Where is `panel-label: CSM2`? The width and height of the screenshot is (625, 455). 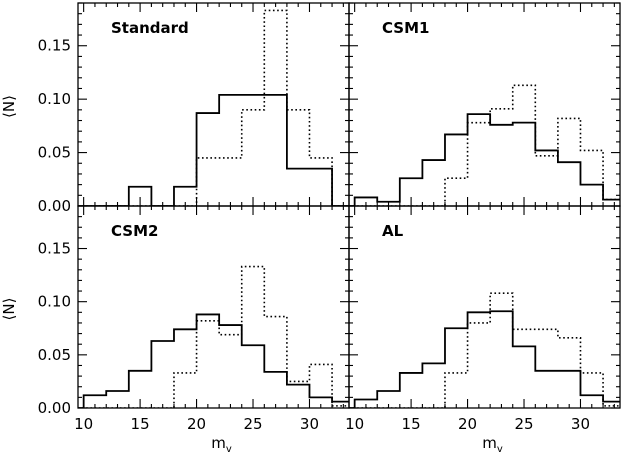
panel-label: CSM2 is located at coordinates (134, 231).